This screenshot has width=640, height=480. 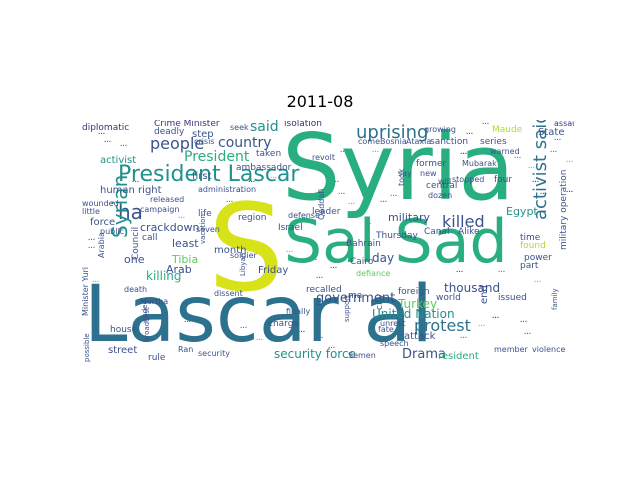 What do you see at coordinates (414, 292) in the screenshot?
I see `cloud-word: foreign` at bounding box center [414, 292].